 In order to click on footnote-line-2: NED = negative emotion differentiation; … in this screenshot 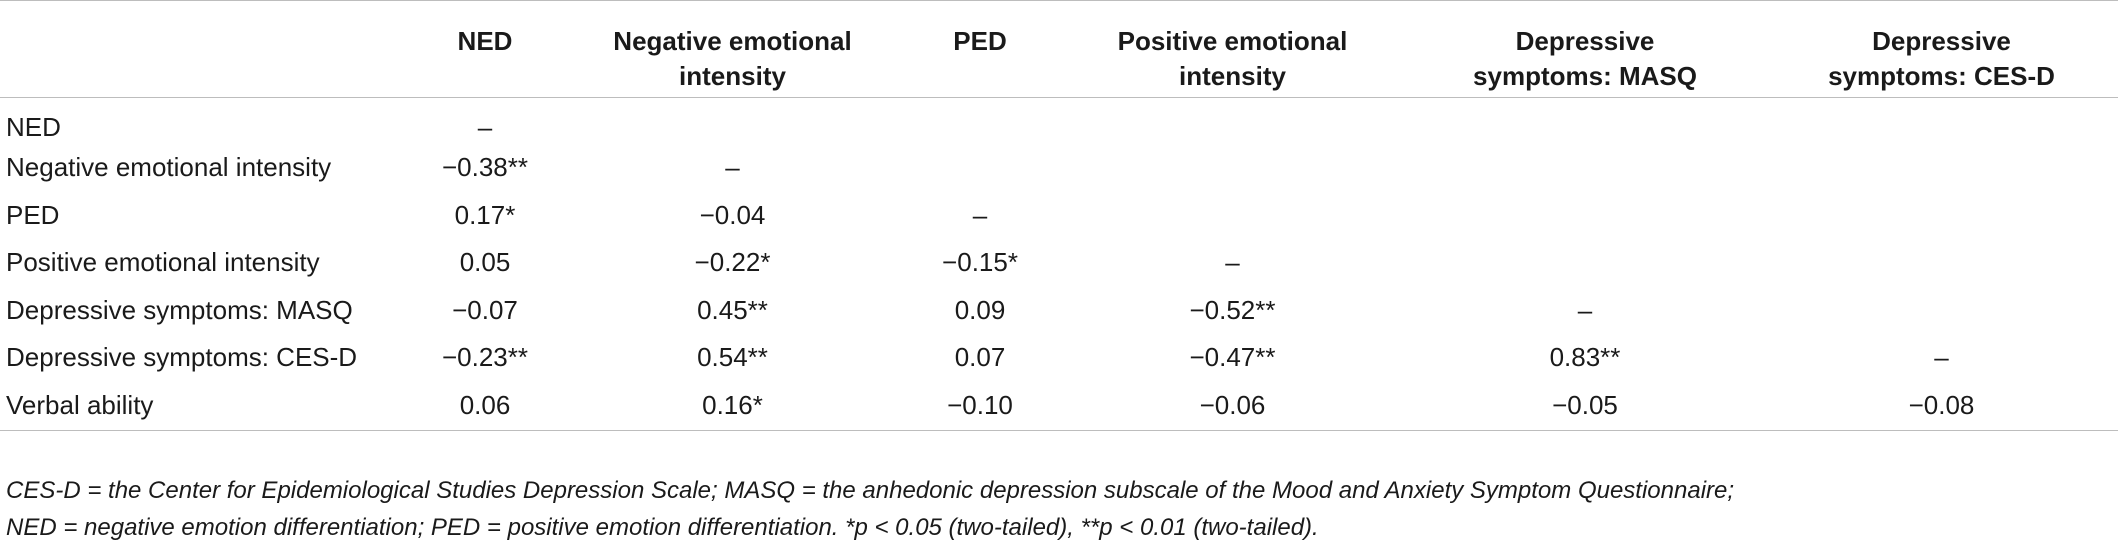, I will do `click(662, 527)`.